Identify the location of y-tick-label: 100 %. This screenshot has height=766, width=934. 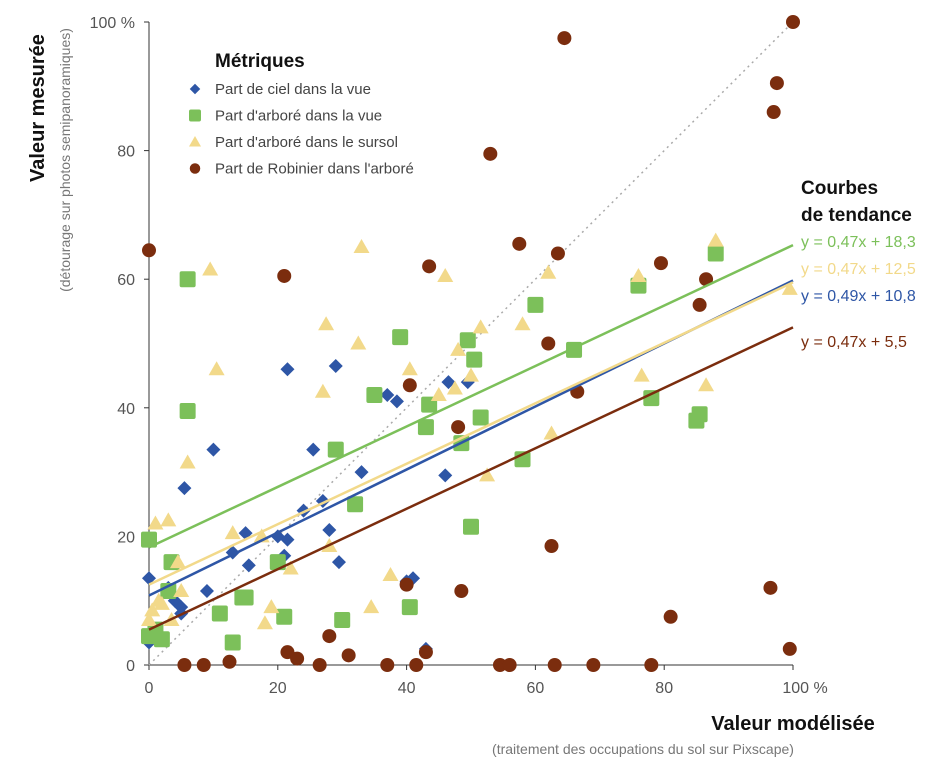
(112, 23).